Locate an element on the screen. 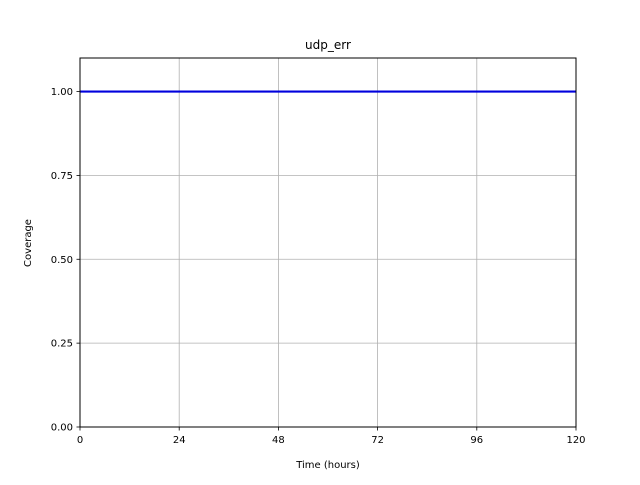 This screenshot has width=640, height=485. x-tick-label: 24 is located at coordinates (179, 440).